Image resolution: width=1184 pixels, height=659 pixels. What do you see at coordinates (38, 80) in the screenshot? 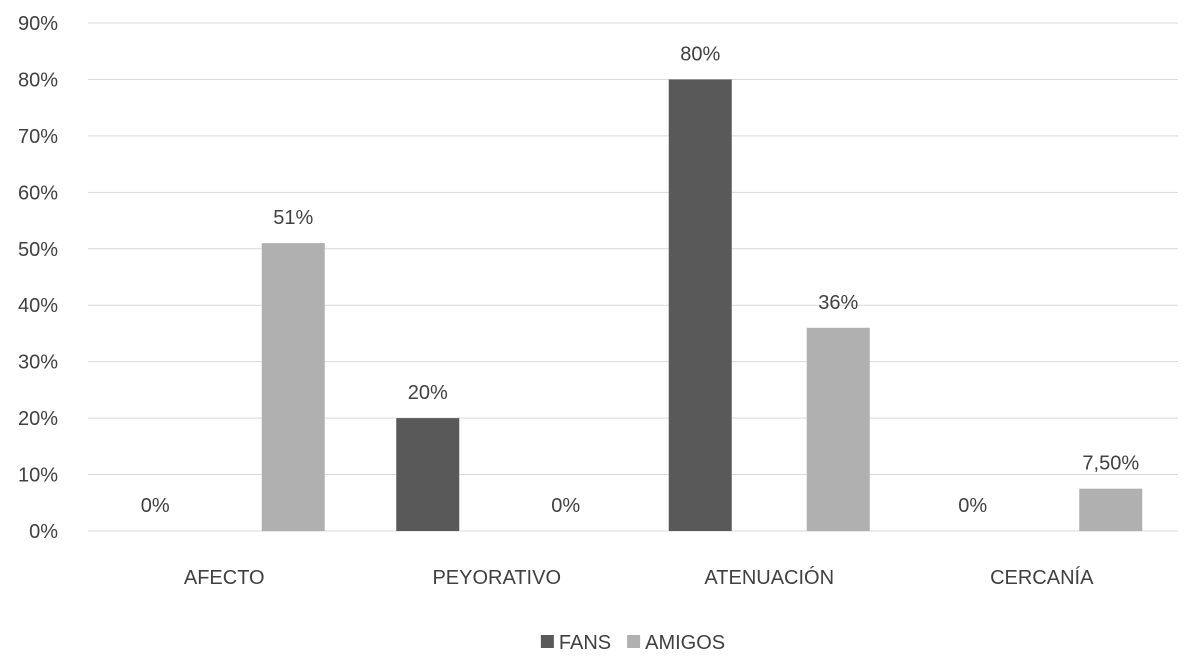
I see `y-tick-label: 80%` at bounding box center [38, 80].